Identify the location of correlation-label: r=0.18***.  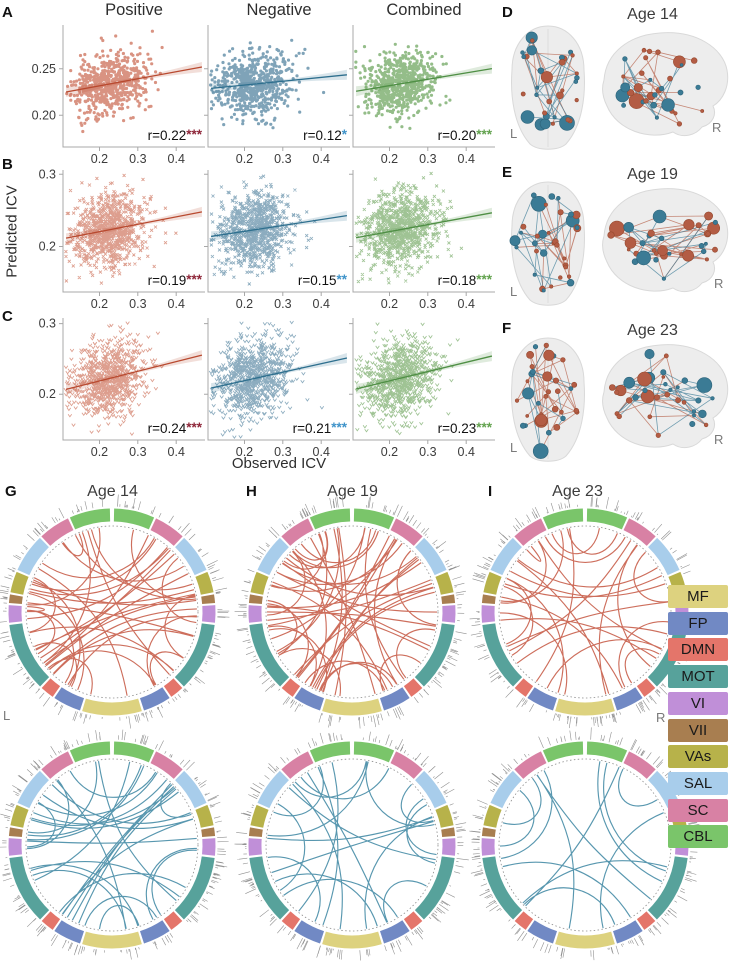
(465, 280).